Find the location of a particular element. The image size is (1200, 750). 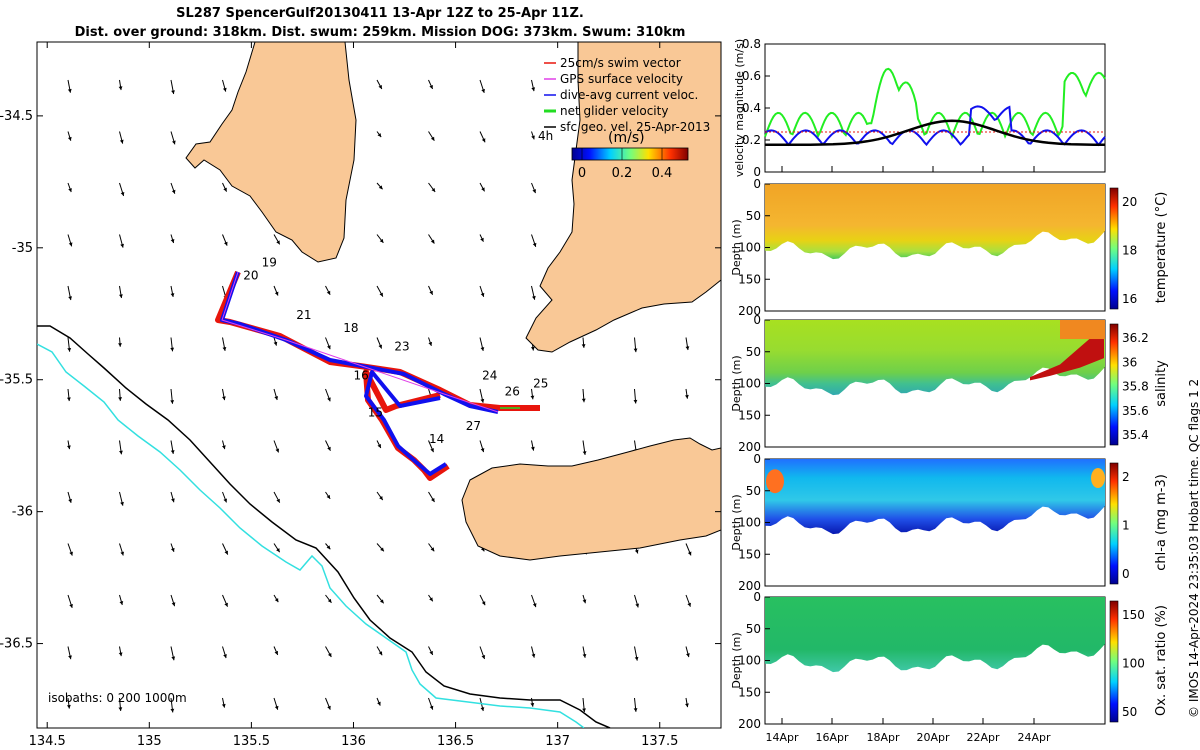

day-label: 16 is located at coordinates (360, 376).